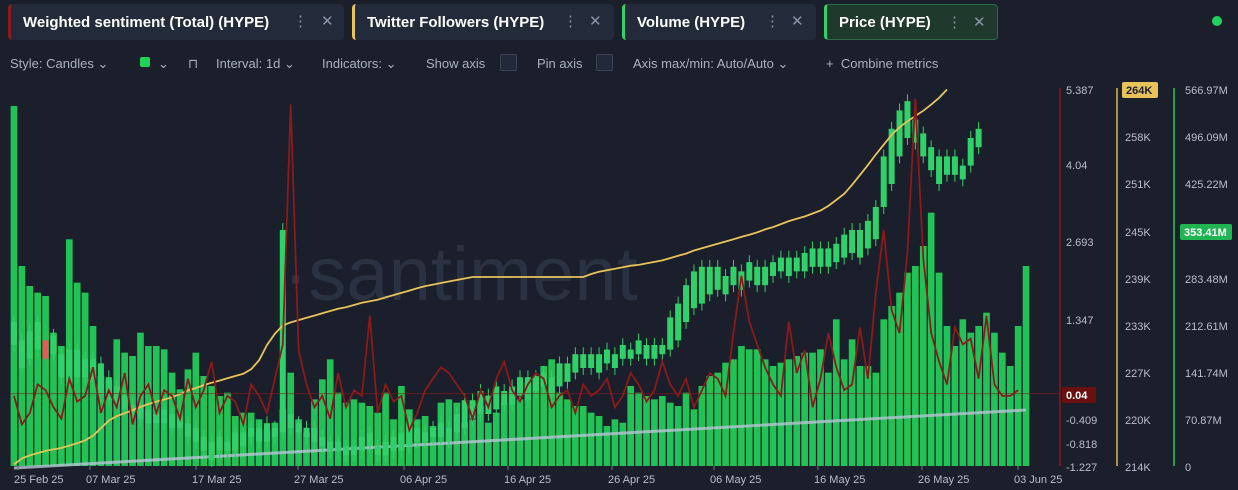 Image resolution: width=1238 pixels, height=490 pixels. I want to click on tab-twitter-followers: Twitter Followers (HYPE) ⋮ ✕, so click(483, 22).